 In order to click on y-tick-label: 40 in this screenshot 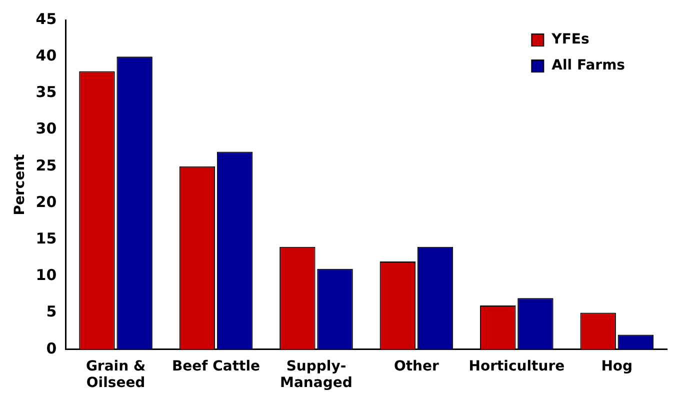, I will do `click(46, 55)`.